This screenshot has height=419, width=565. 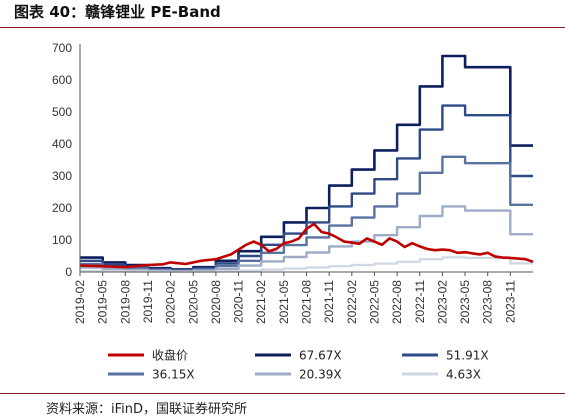 What do you see at coordinates (148, 301) in the screenshot?
I see `x-tick-label: 2019-11` at bounding box center [148, 301].